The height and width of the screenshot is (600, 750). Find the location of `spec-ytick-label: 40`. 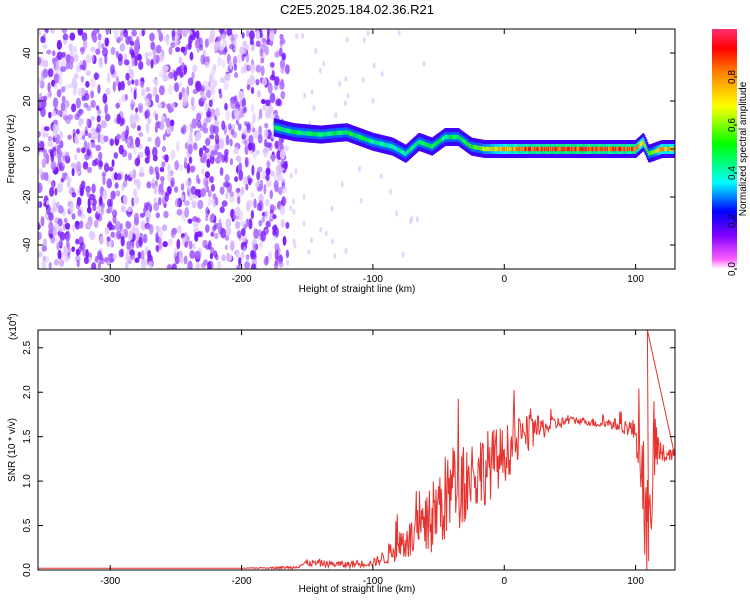

spec-ytick-label: 40 is located at coordinates (27, 53).